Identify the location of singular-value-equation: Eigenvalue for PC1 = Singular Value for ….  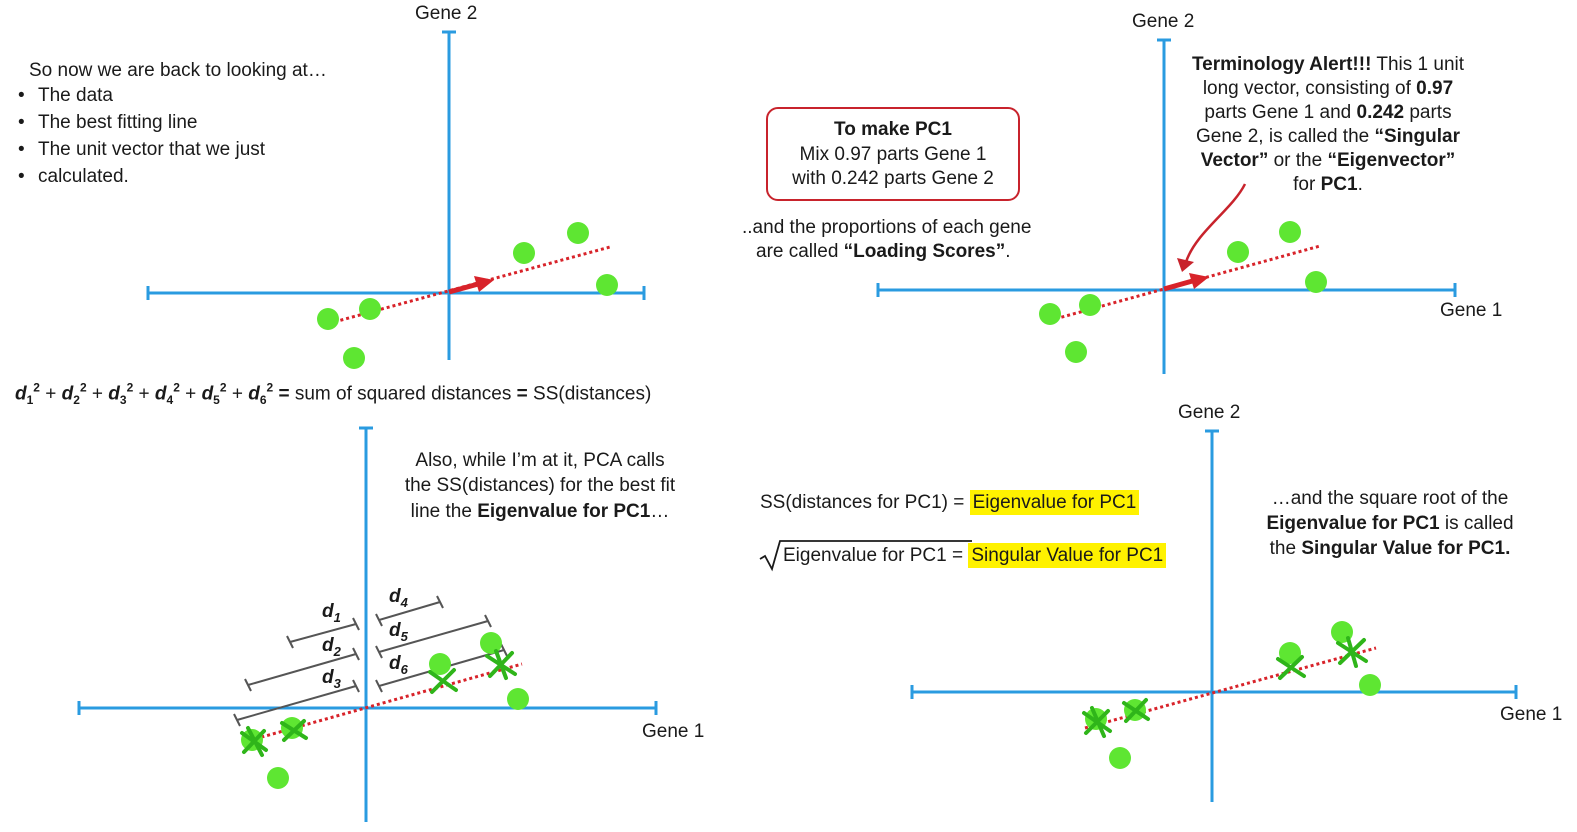
(975, 555).